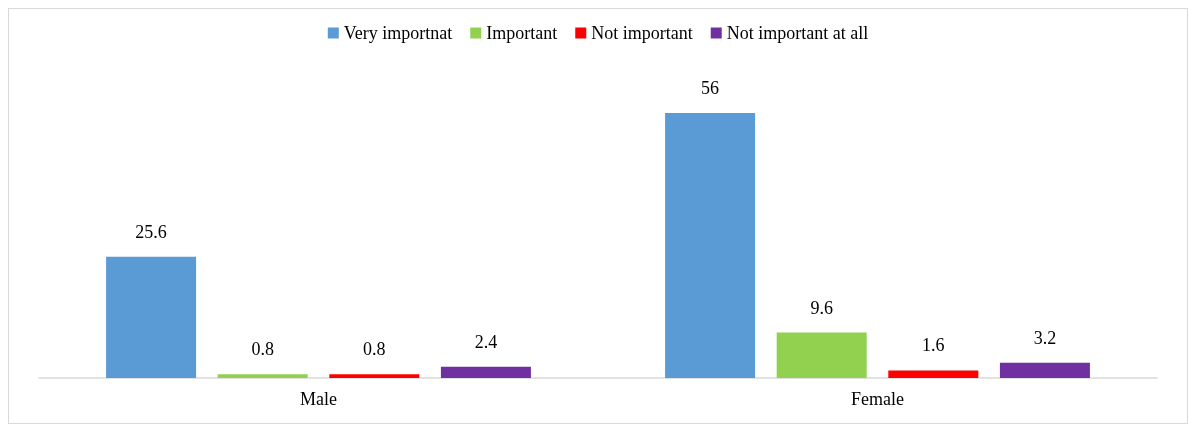  I want to click on data-label: 25.6, so click(151, 231).